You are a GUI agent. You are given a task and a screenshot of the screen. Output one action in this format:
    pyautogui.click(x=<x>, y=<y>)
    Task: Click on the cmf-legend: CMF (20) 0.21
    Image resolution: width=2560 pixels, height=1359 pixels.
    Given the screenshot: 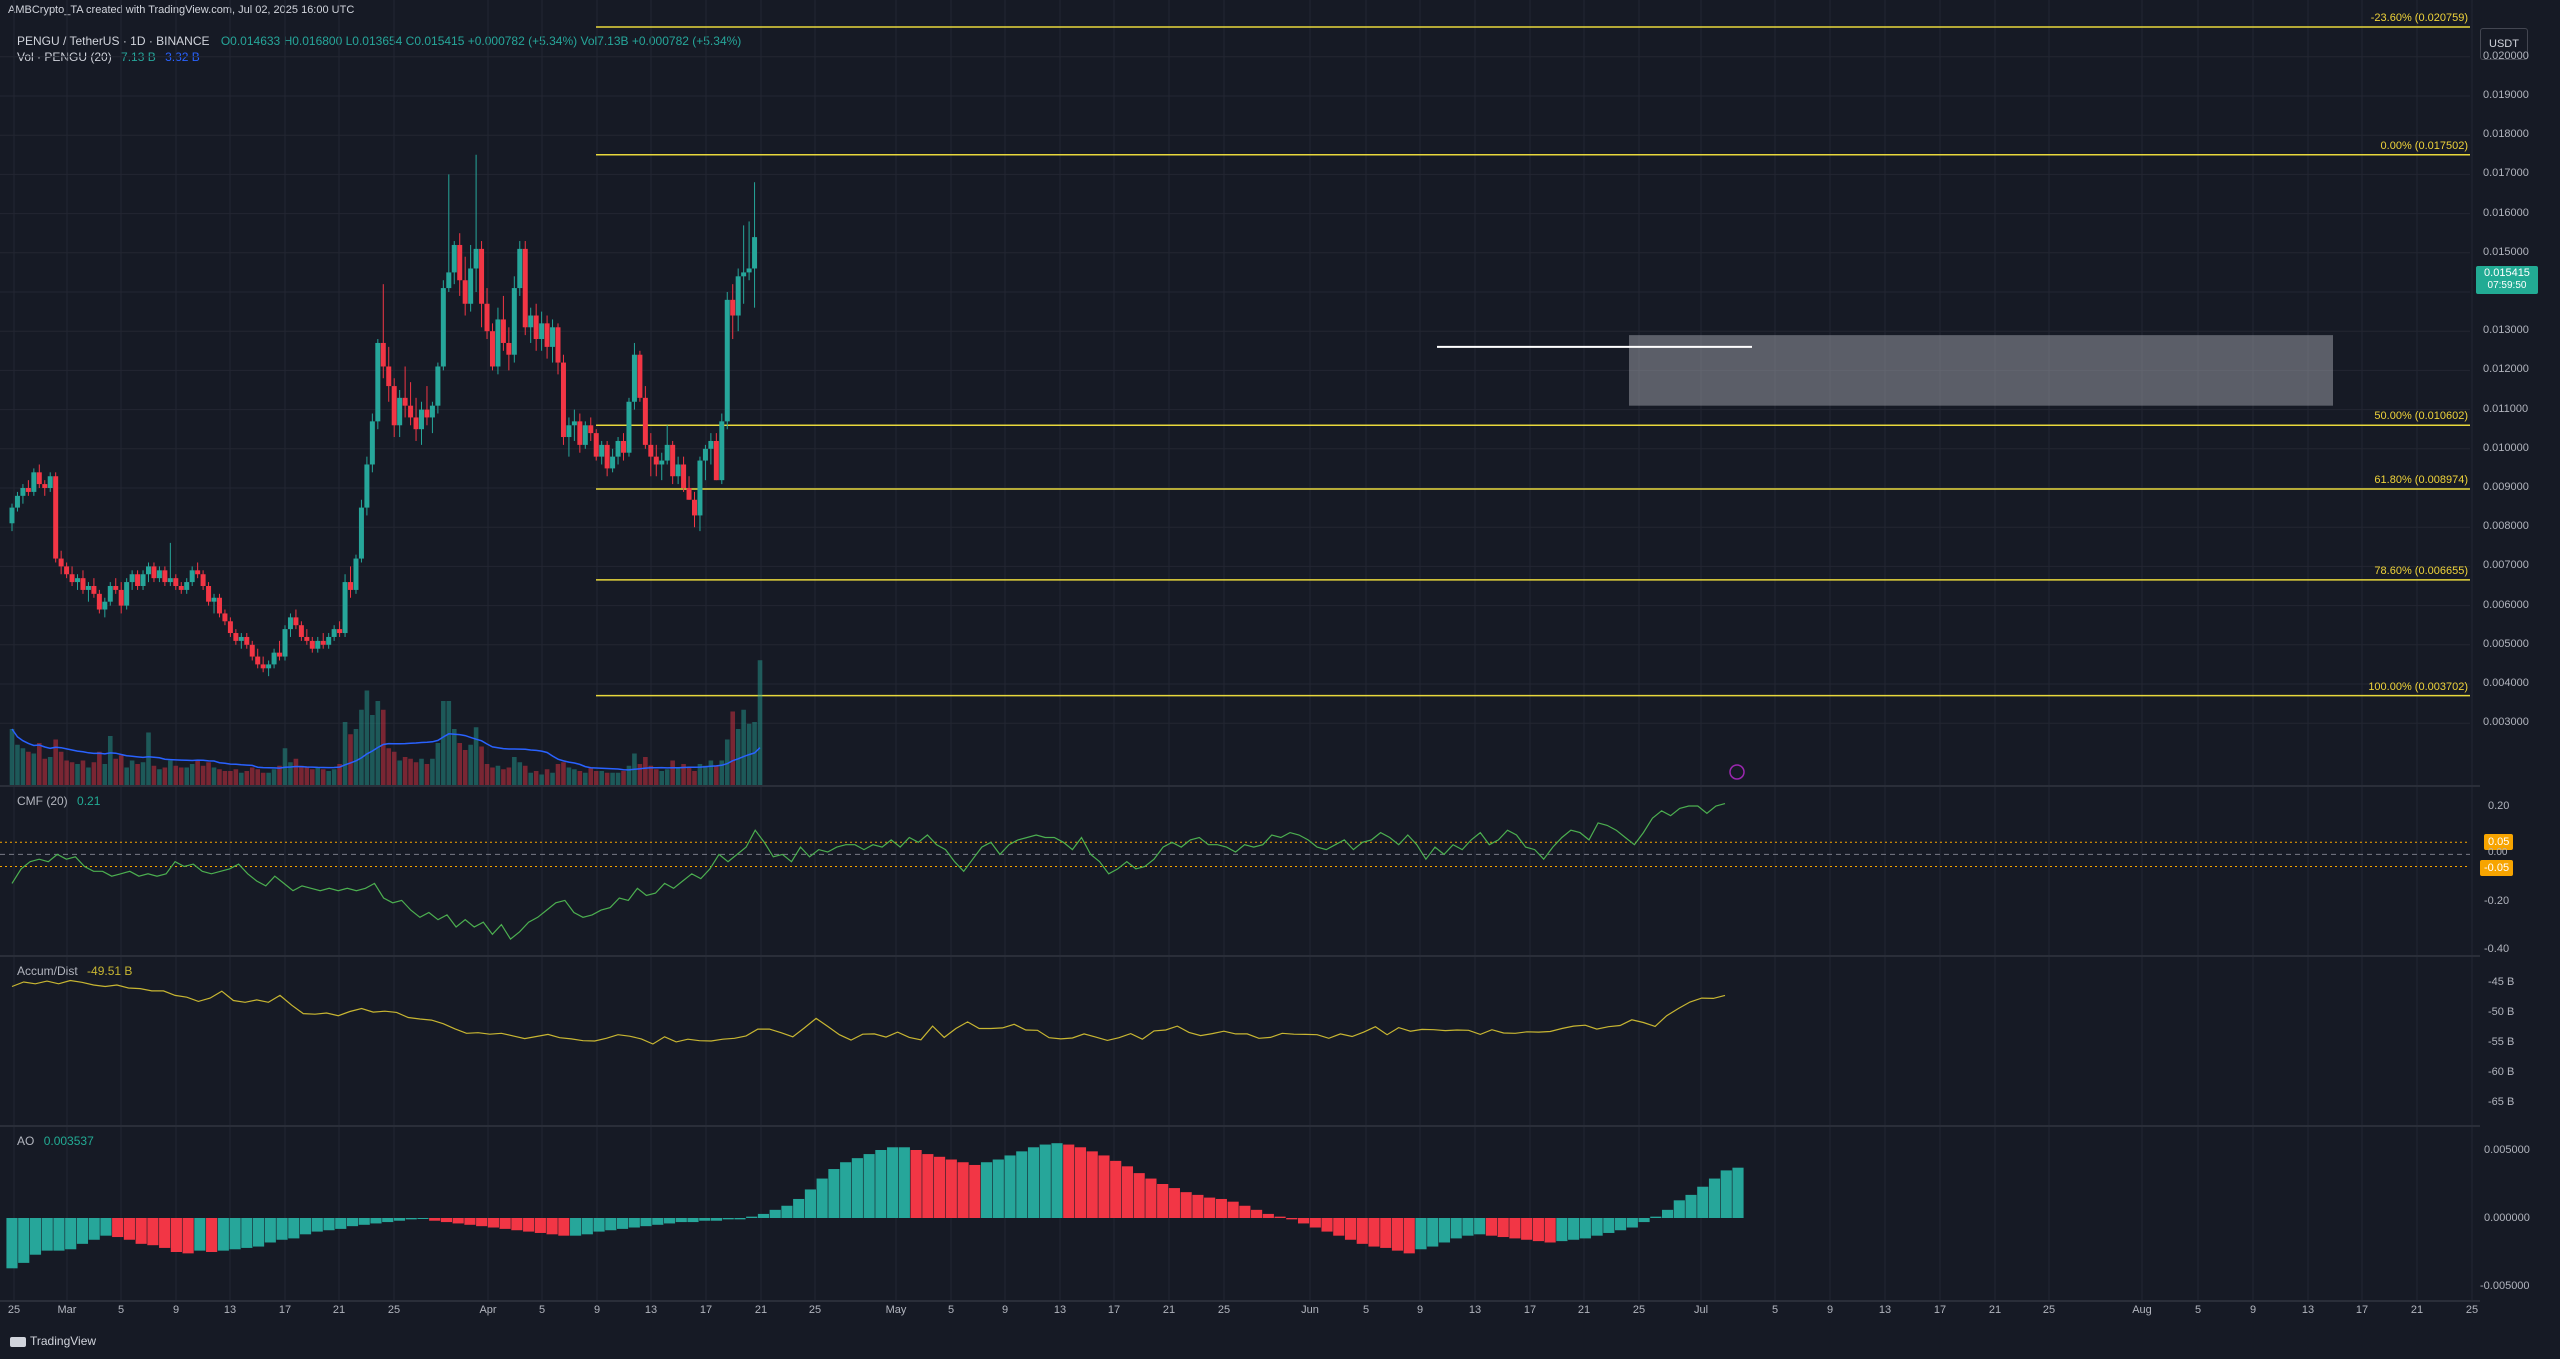 What is the action you would take?
    pyautogui.click(x=58, y=801)
    